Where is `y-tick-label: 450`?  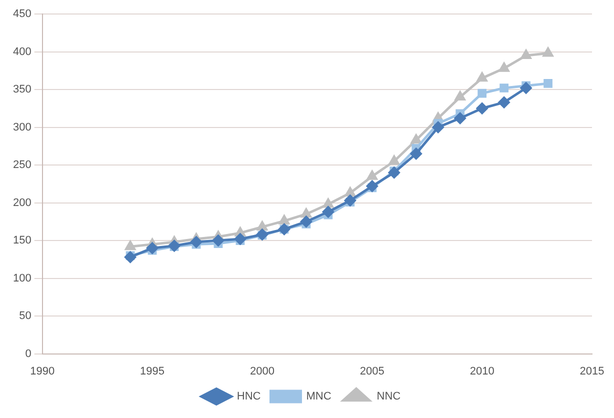
y-tick-label: 450 is located at coordinates (22, 14).